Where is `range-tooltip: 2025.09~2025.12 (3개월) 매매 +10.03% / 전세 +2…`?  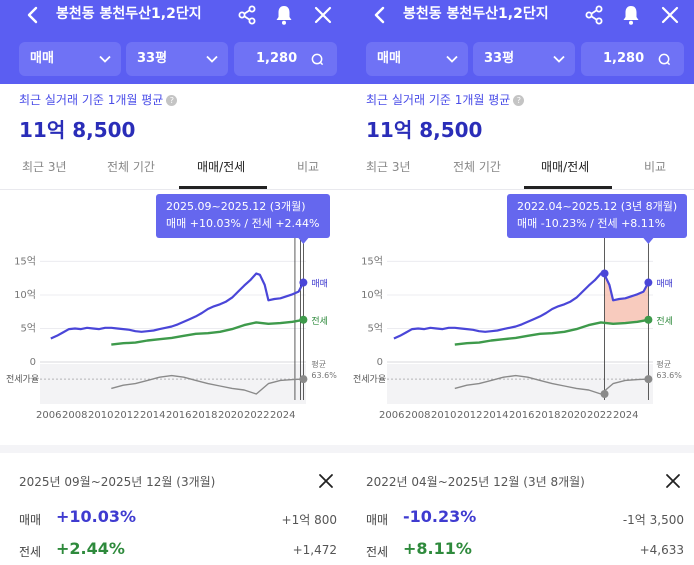 range-tooltip: 2025.09~2025.12 (3개월) 매매 +10.03% / 전세 +2… is located at coordinates (243, 216).